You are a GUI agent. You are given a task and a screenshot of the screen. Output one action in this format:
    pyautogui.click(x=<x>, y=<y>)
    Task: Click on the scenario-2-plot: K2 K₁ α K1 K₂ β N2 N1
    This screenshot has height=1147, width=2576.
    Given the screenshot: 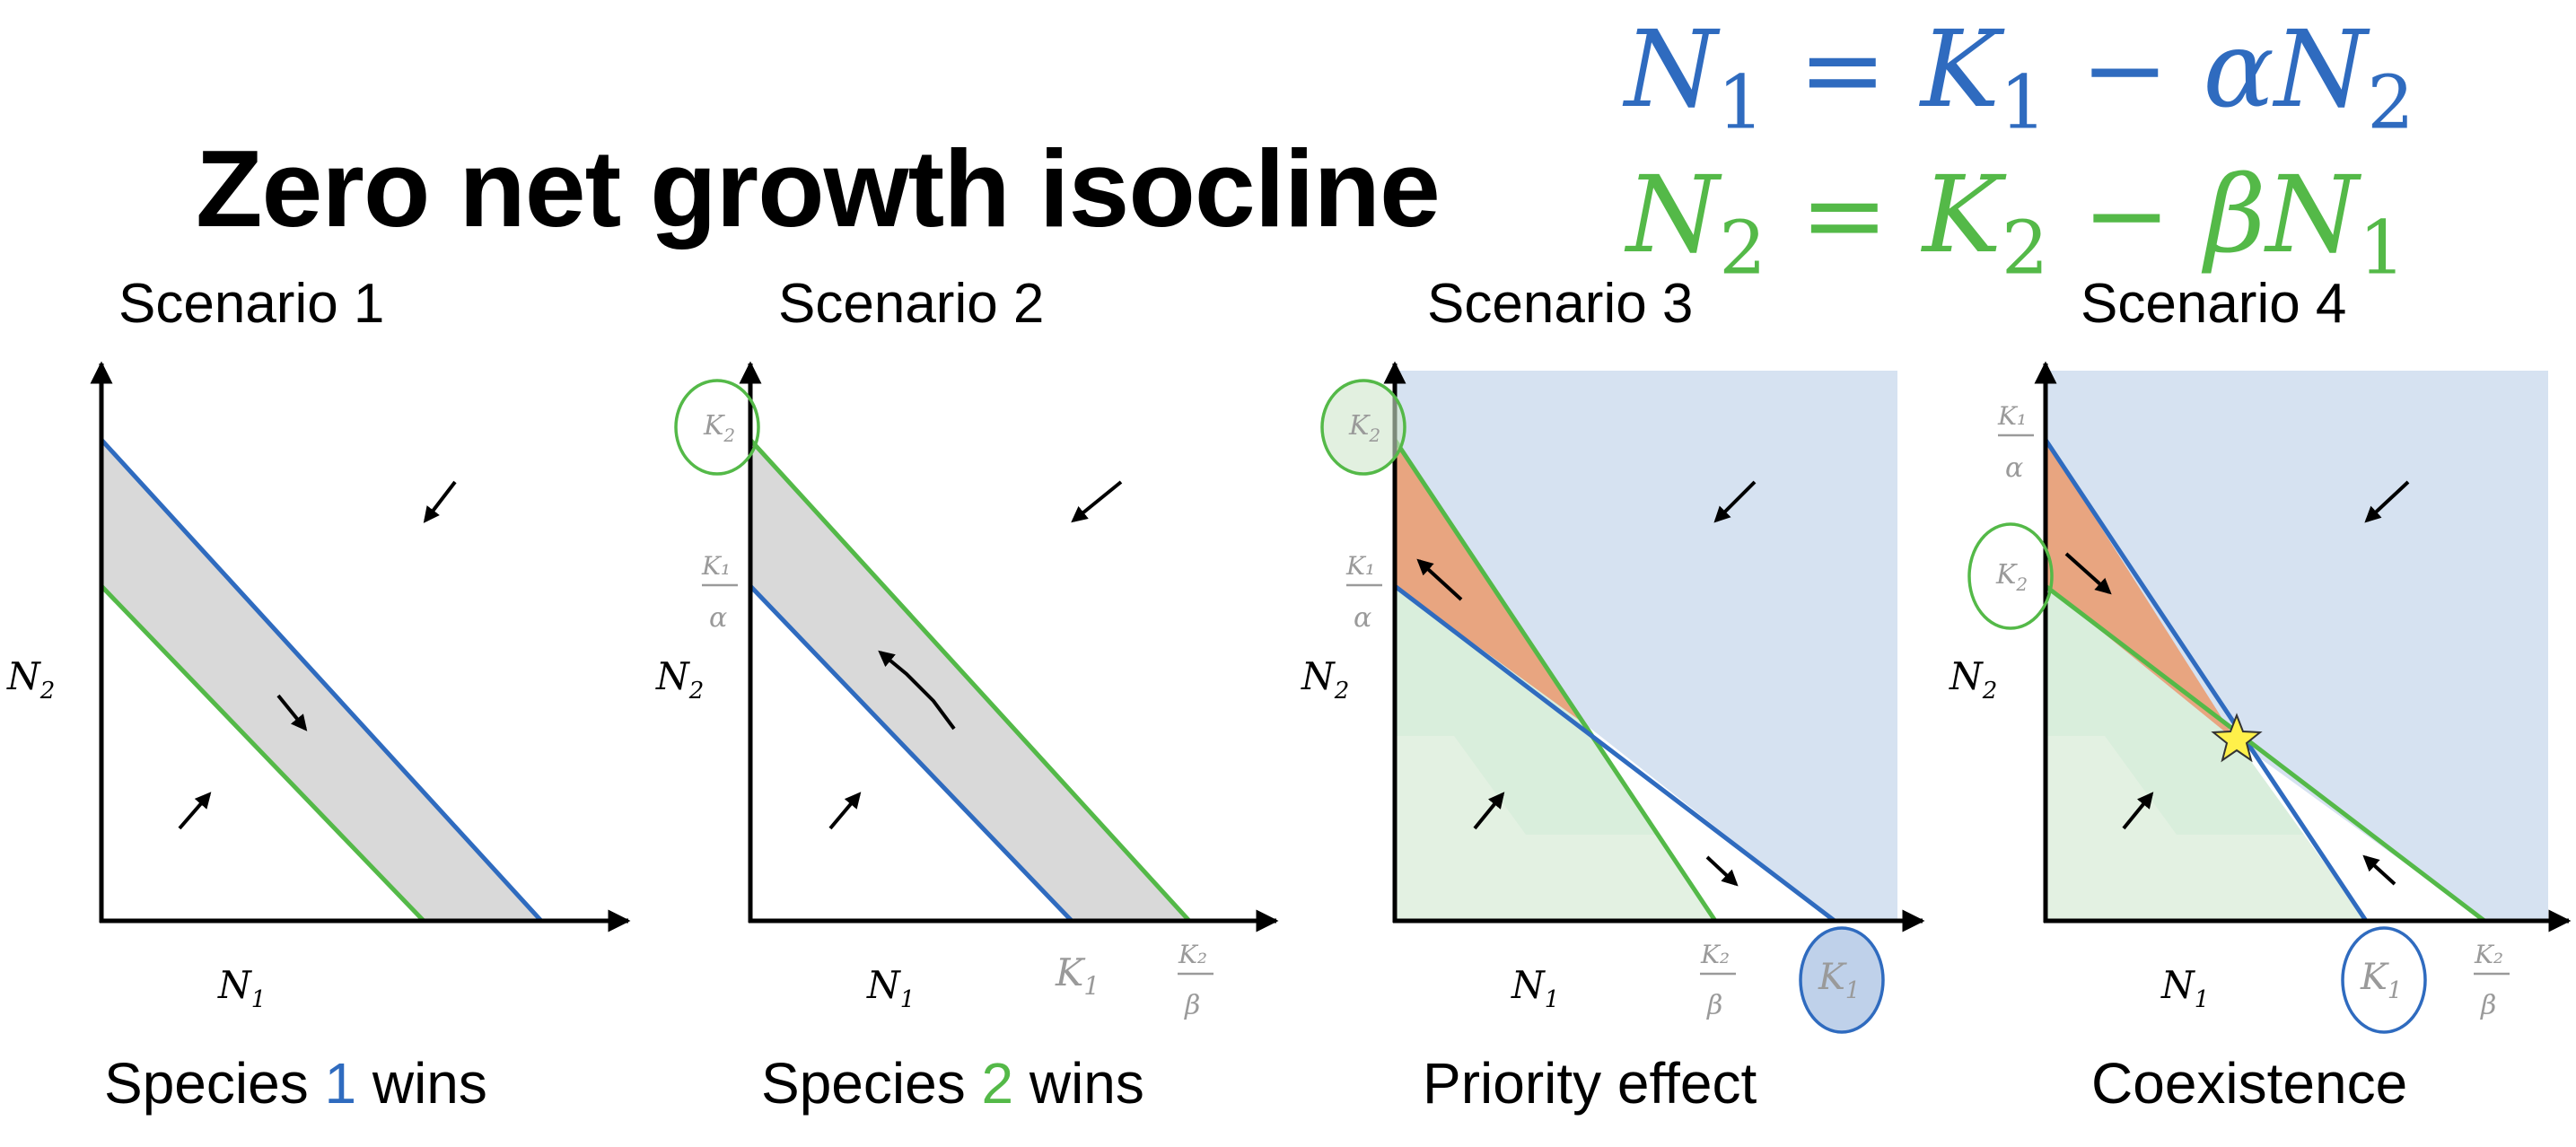 What is the action you would take?
    pyautogui.click(x=967, y=691)
    